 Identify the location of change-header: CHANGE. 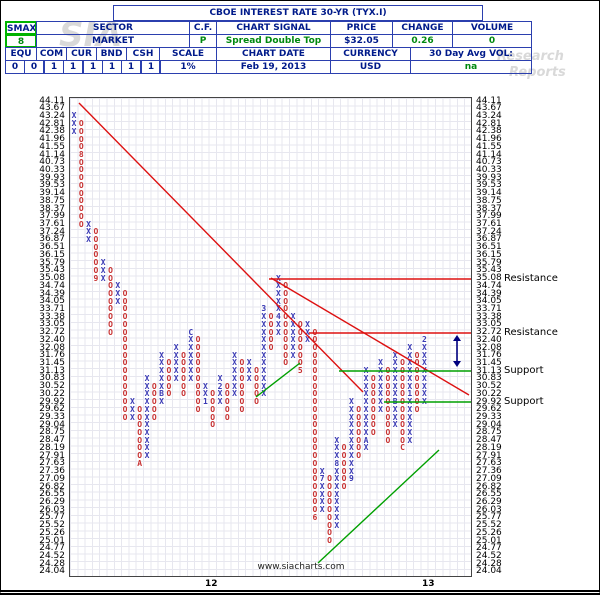
(422, 28).